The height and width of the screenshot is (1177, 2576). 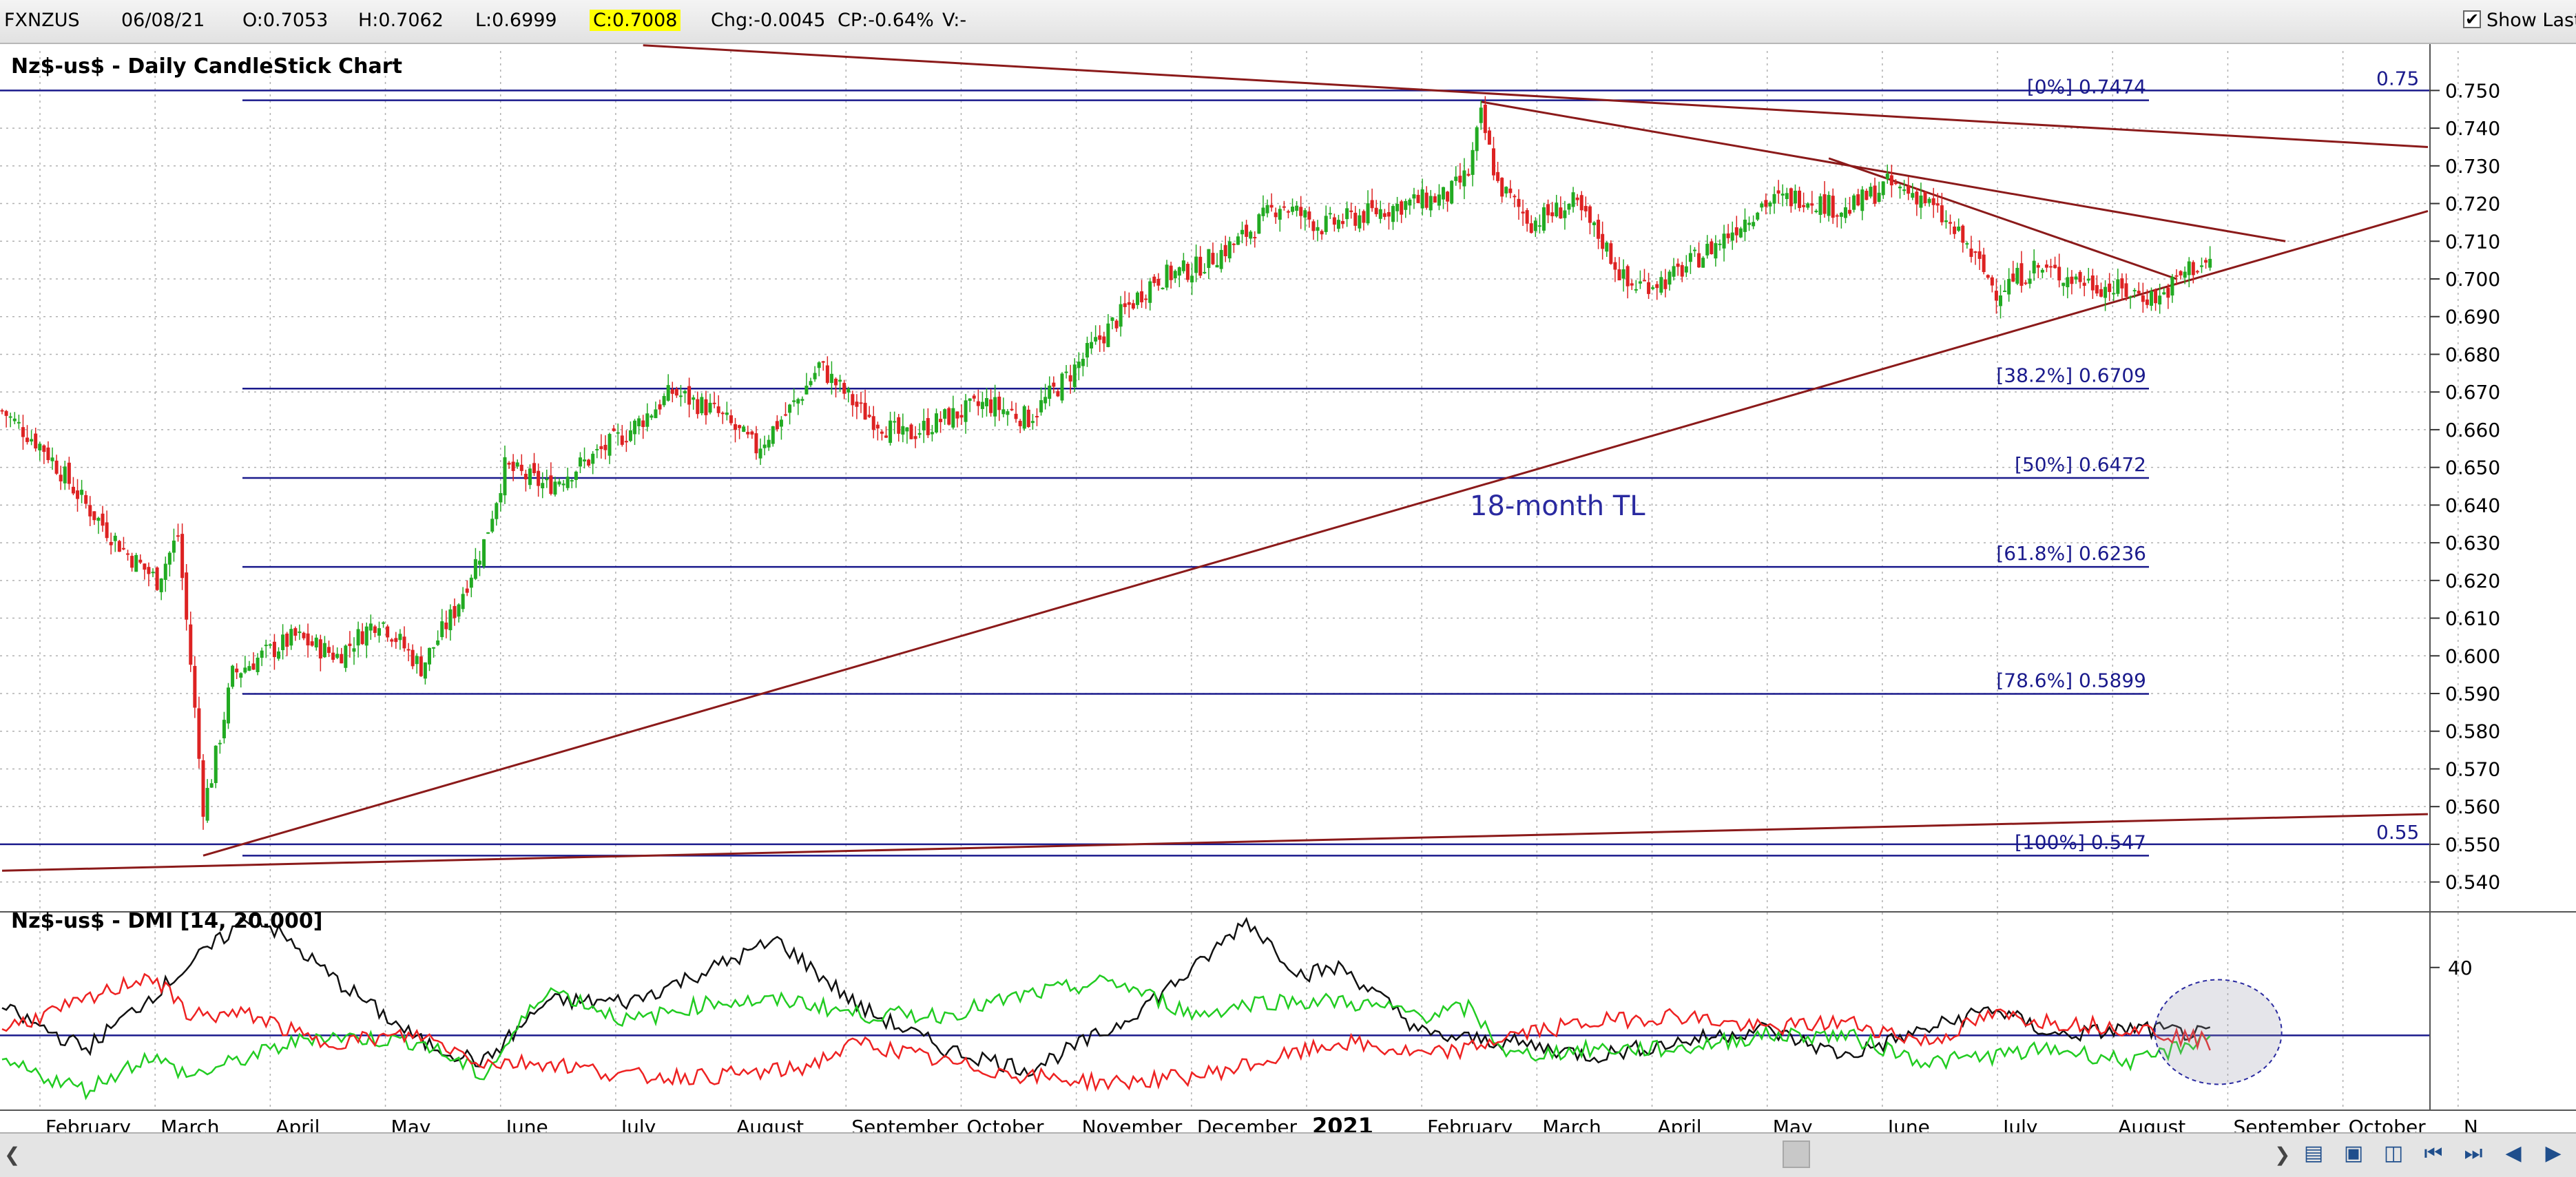 I want to click on open-value: O:0.7053, so click(x=285, y=20).